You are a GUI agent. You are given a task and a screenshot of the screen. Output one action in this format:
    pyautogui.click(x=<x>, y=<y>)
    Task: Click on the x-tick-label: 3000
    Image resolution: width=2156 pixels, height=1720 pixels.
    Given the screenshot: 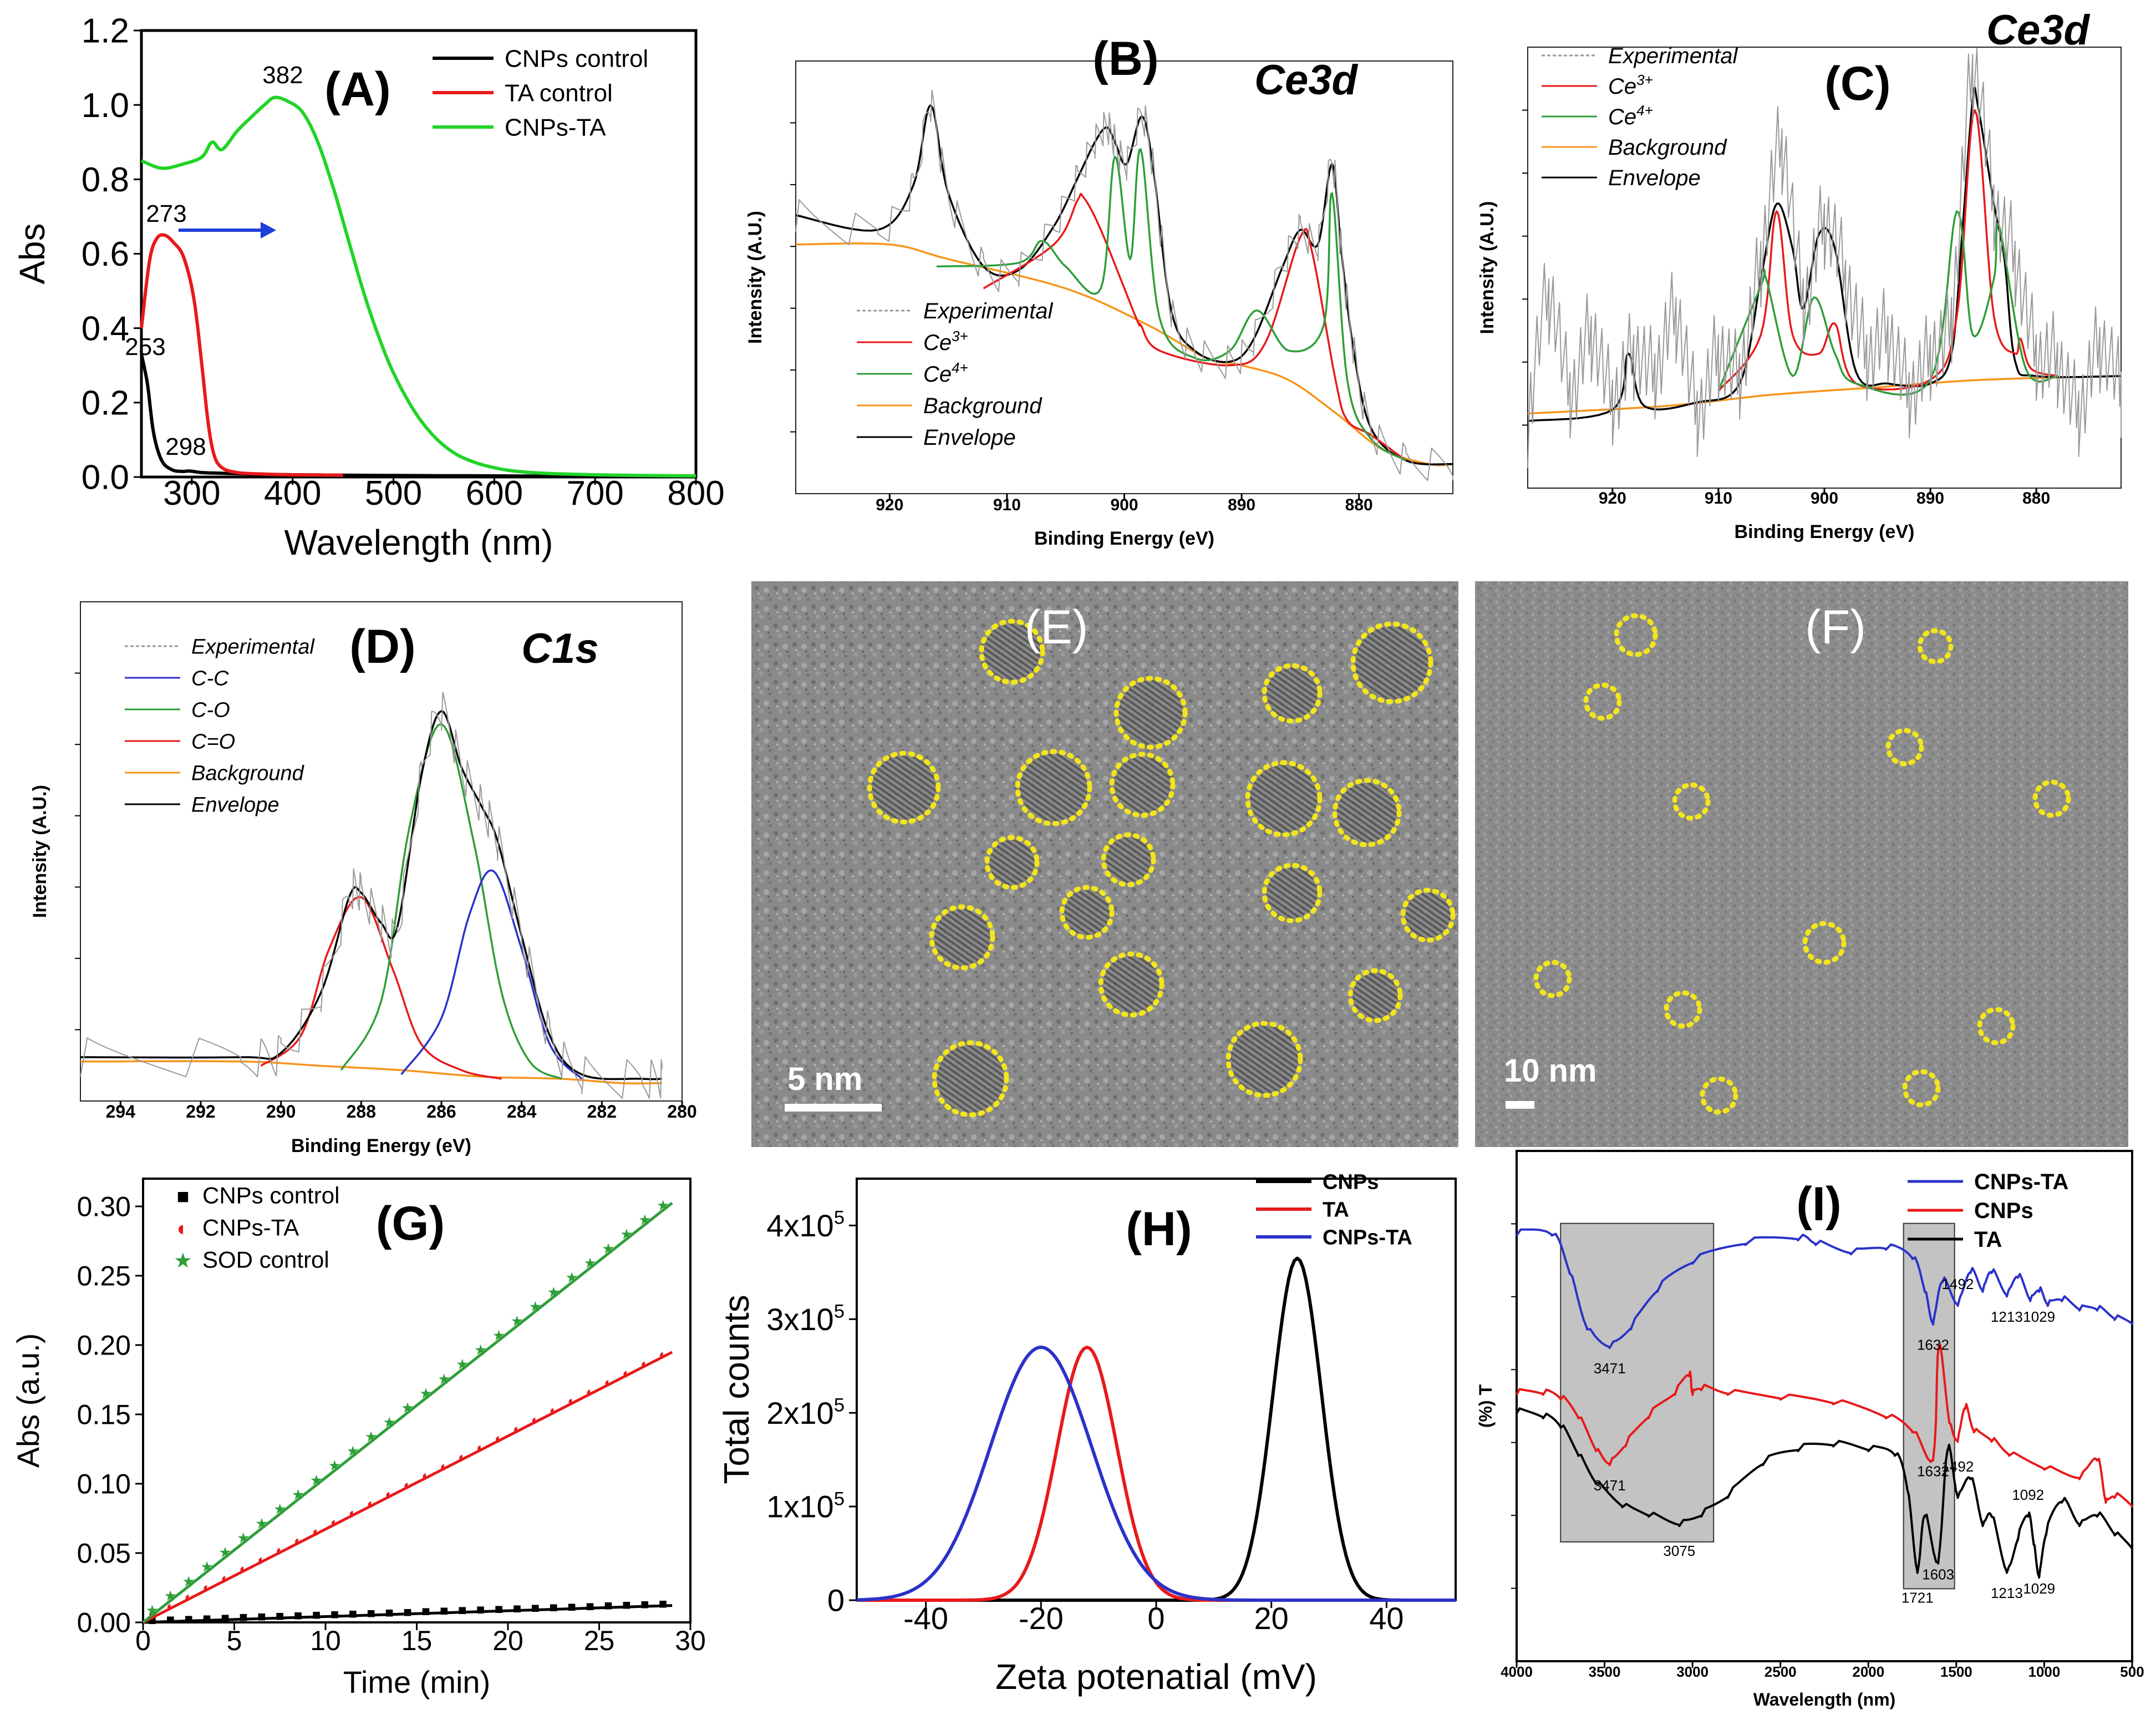 What is the action you would take?
    pyautogui.click(x=1692, y=1672)
    